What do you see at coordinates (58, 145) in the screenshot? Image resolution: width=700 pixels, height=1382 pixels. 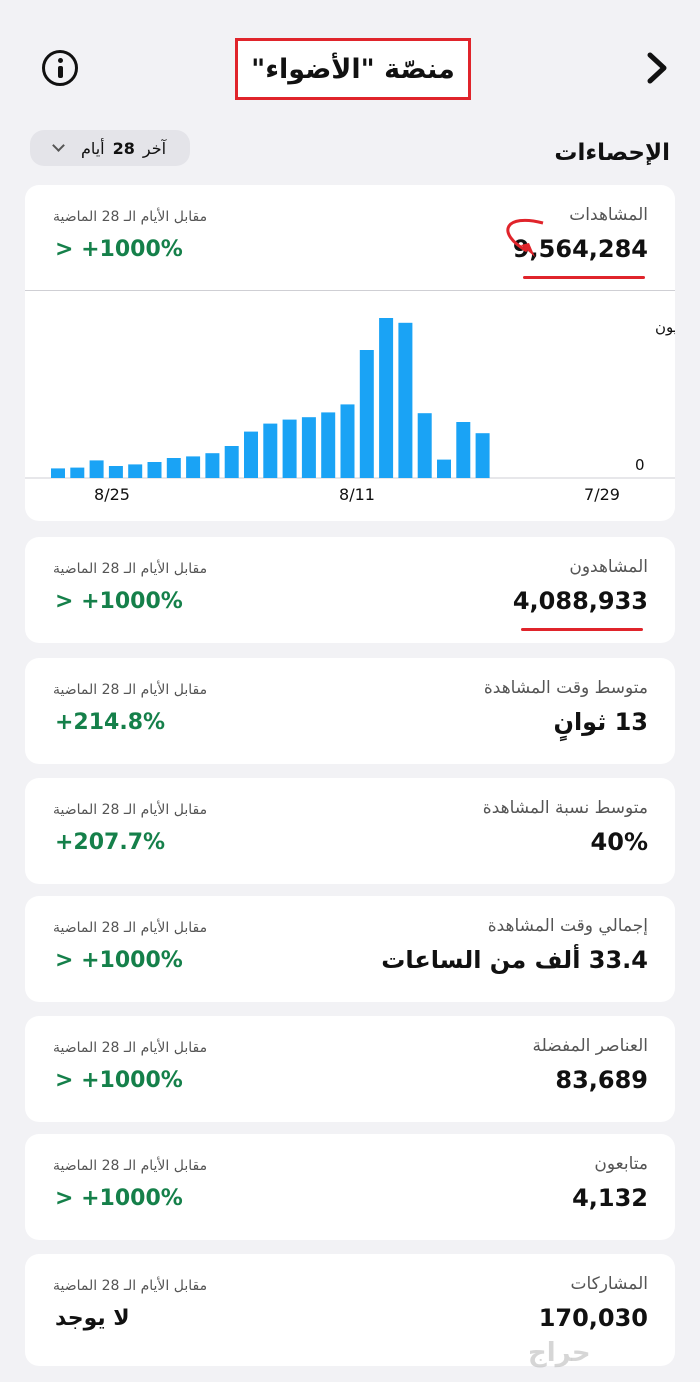 I see `chevron-down-icon` at bounding box center [58, 145].